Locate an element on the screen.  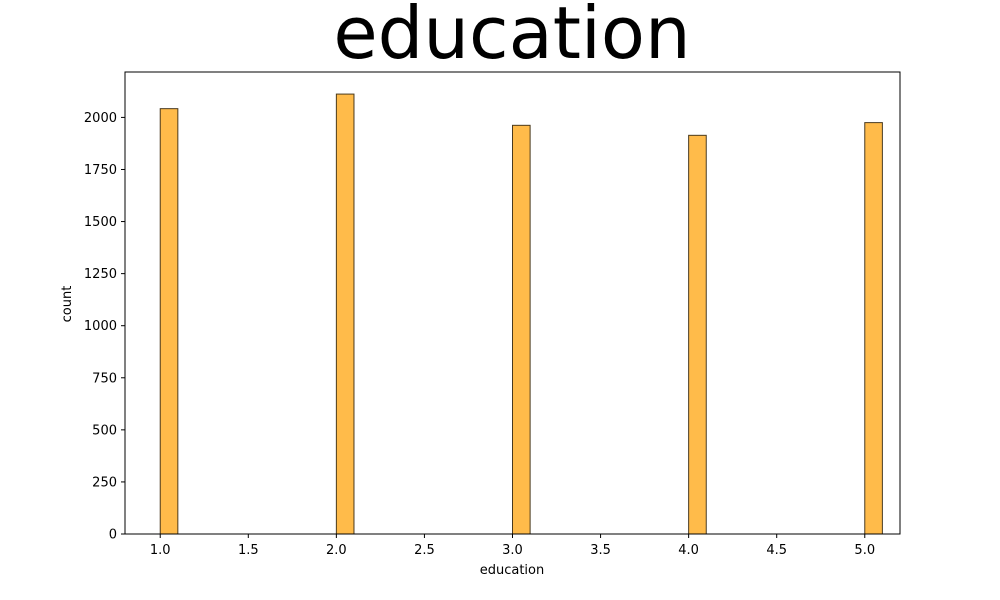
x-tick-label: 2.0 is located at coordinates (336, 550).